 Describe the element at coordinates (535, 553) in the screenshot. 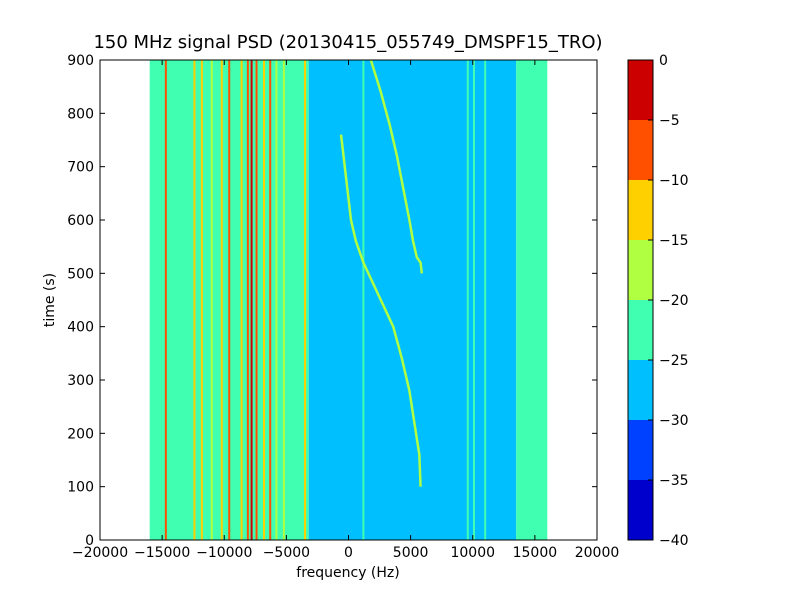

I see `x-tick-label: 15000` at that location.